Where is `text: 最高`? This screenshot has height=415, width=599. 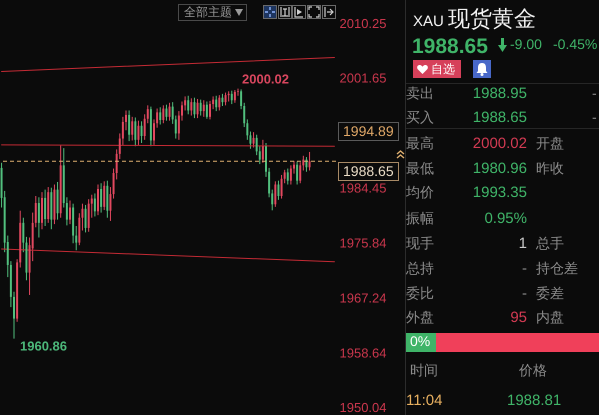 text: 最高 is located at coordinates (420, 144).